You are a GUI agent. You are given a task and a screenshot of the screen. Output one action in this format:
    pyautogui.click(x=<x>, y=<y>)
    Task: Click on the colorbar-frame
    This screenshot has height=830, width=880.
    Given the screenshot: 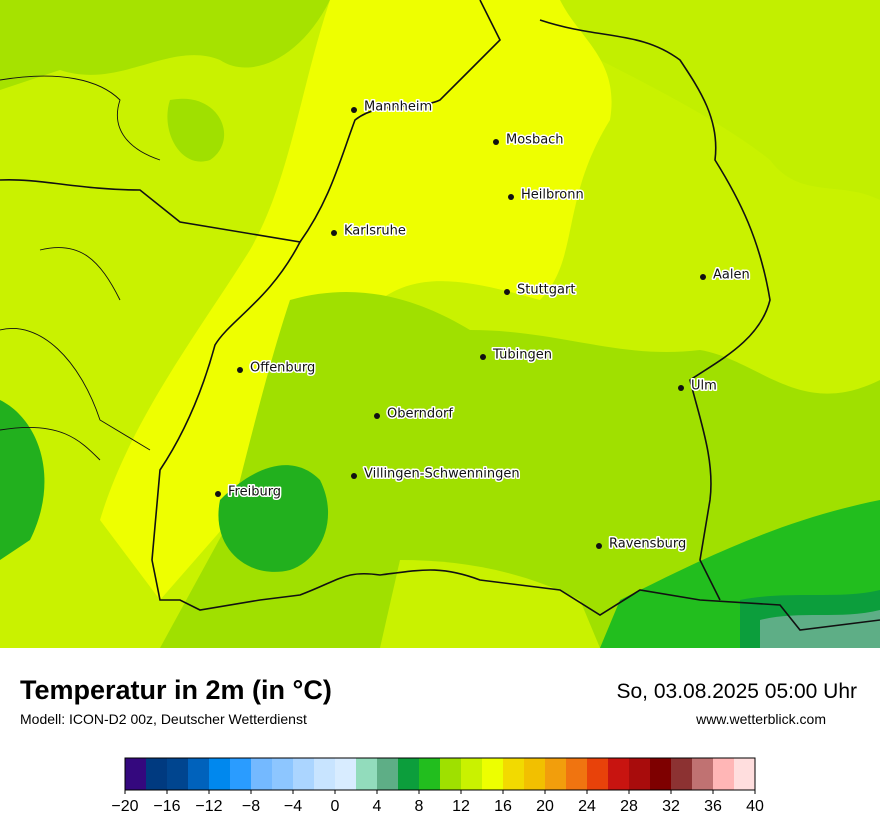 What is the action you would take?
    pyautogui.click(x=440, y=774)
    